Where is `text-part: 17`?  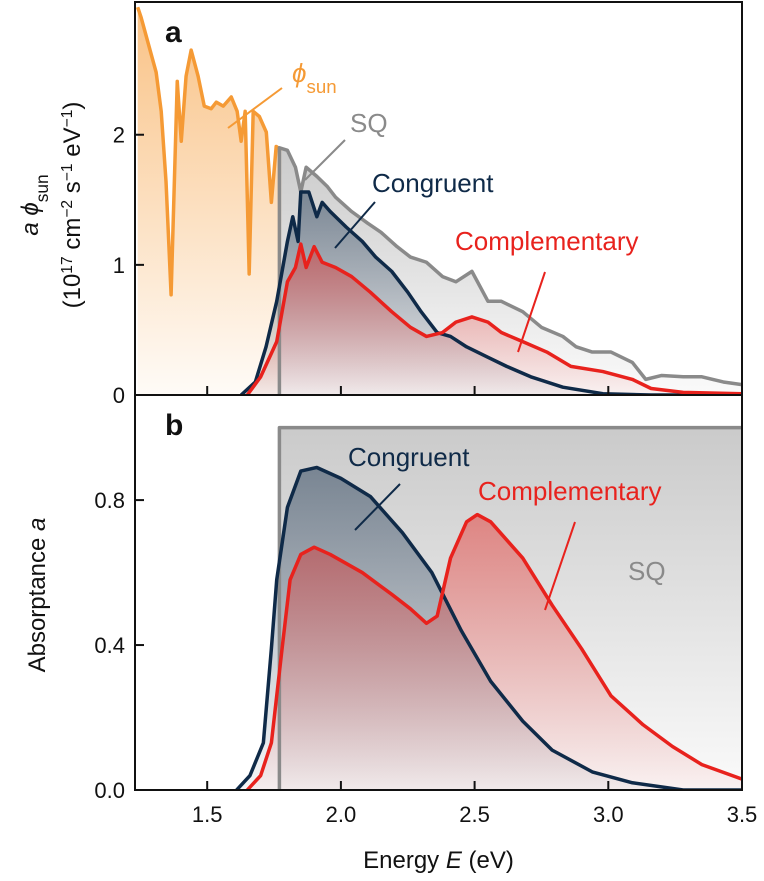
text-part: 17 is located at coordinates (67, 264).